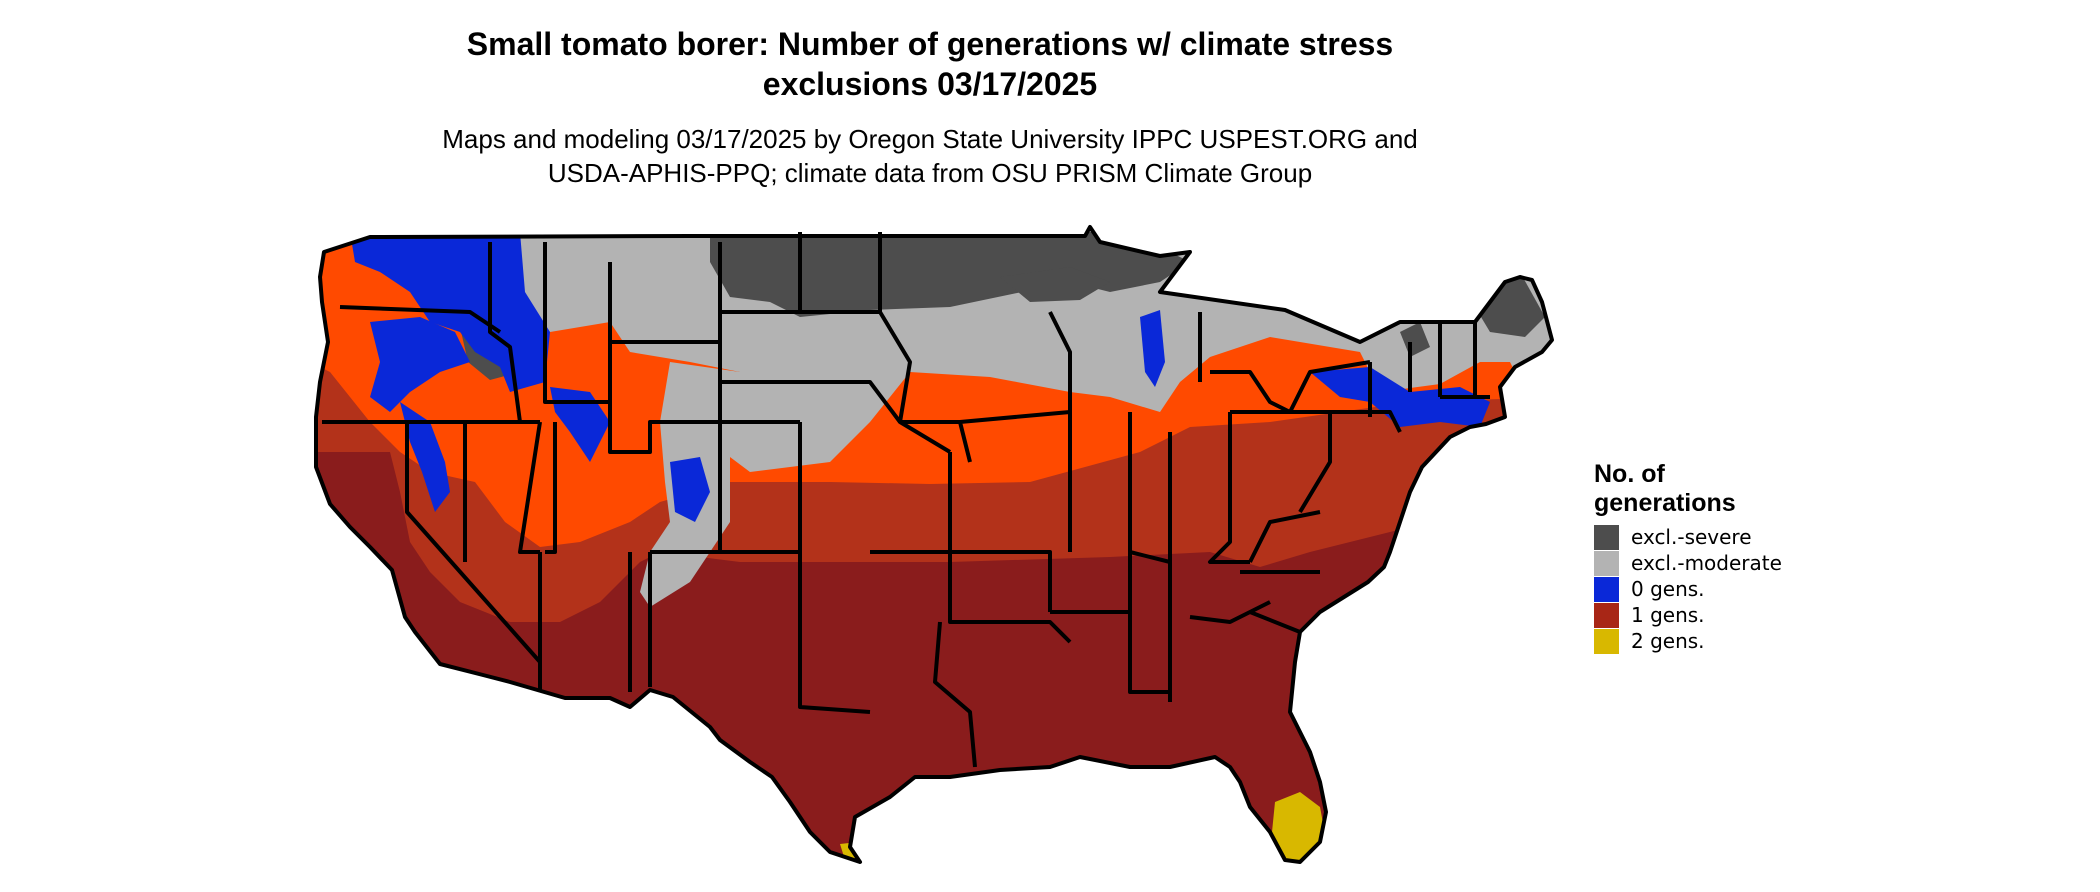 This screenshot has height=892, width=2100. I want to click on legend-item-2-gens: 2 gens., so click(1744, 641).